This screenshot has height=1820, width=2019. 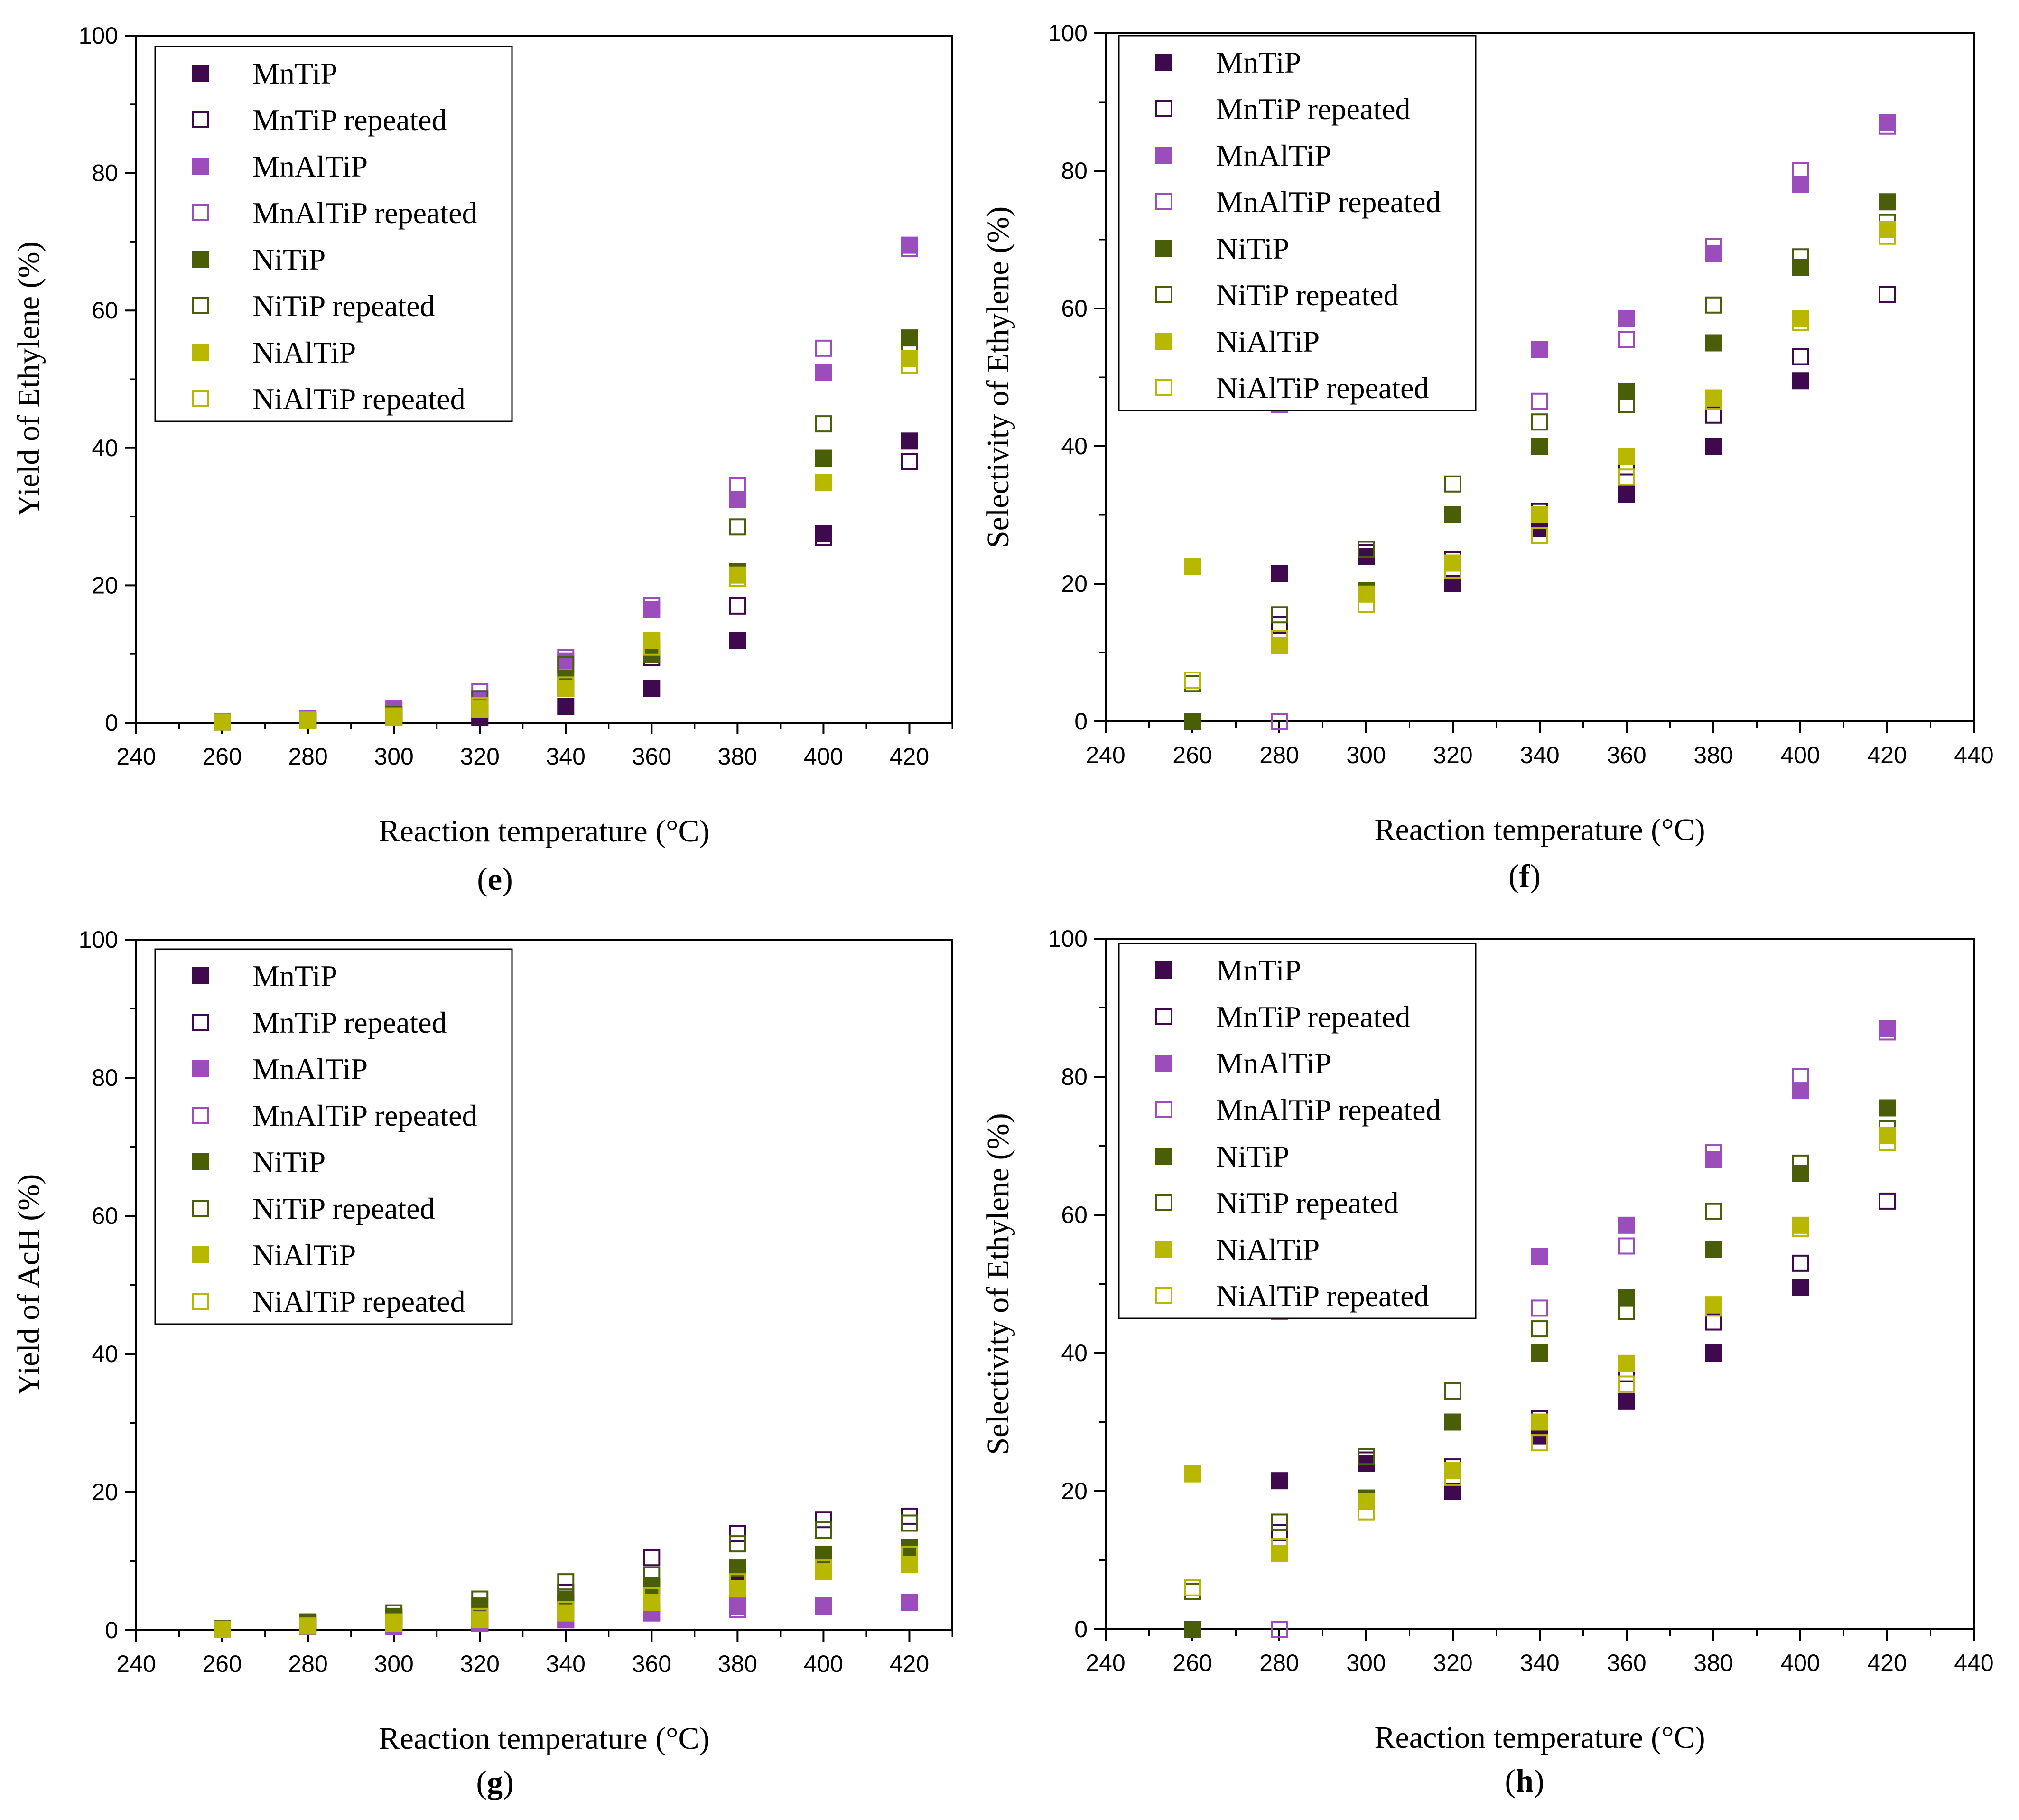 I want to click on legend-label: NiAlTiP repeated, so click(x=359, y=399).